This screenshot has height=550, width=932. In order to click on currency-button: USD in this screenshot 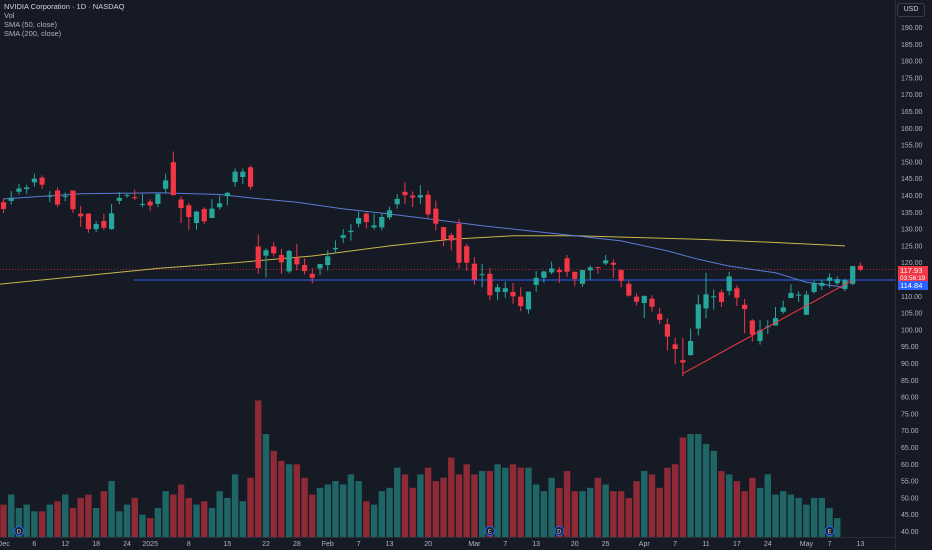, I will do `click(911, 10)`.